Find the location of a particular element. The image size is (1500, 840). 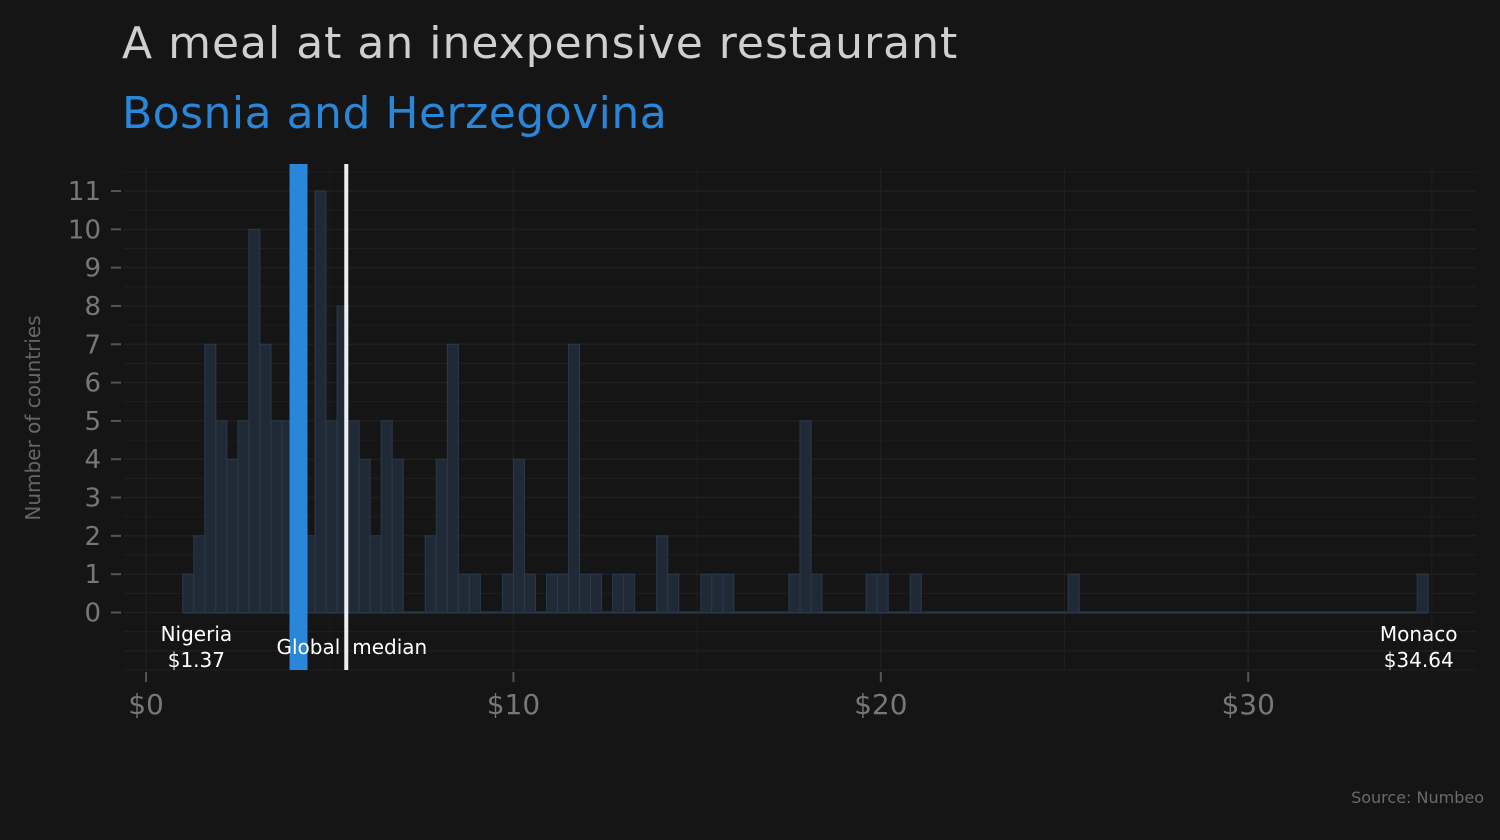

y-tick-label: 9 is located at coordinates (92, 269).